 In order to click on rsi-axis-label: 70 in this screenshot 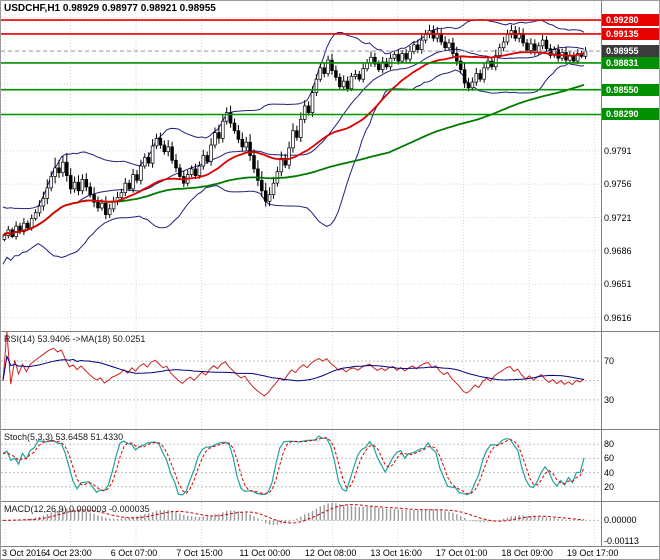, I will do `click(609, 361)`.